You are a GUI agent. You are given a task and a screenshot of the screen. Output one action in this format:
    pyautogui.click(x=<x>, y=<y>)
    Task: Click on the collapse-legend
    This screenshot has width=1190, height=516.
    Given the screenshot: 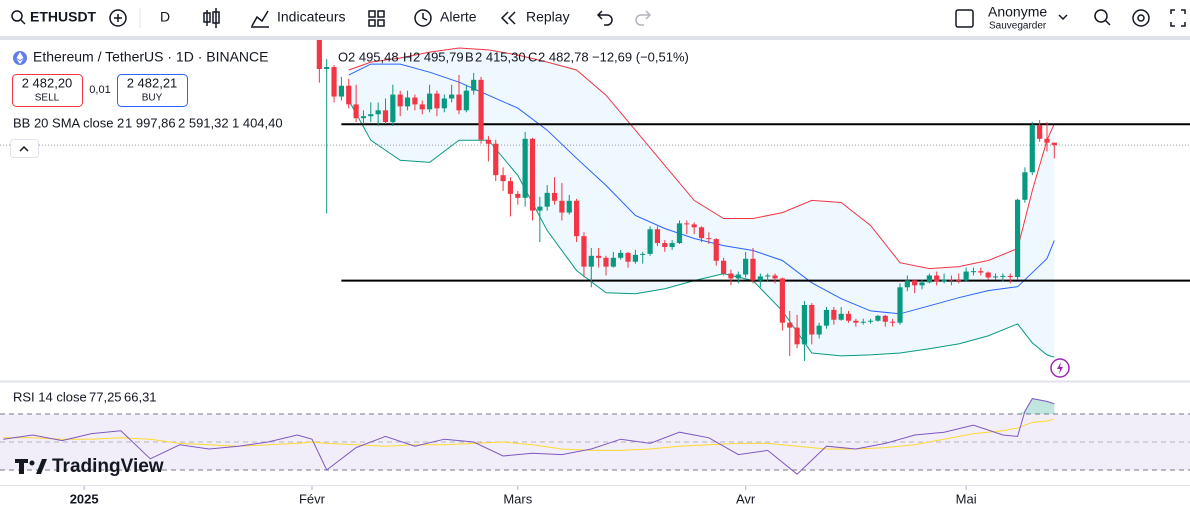 What is the action you would take?
    pyautogui.click(x=24, y=148)
    